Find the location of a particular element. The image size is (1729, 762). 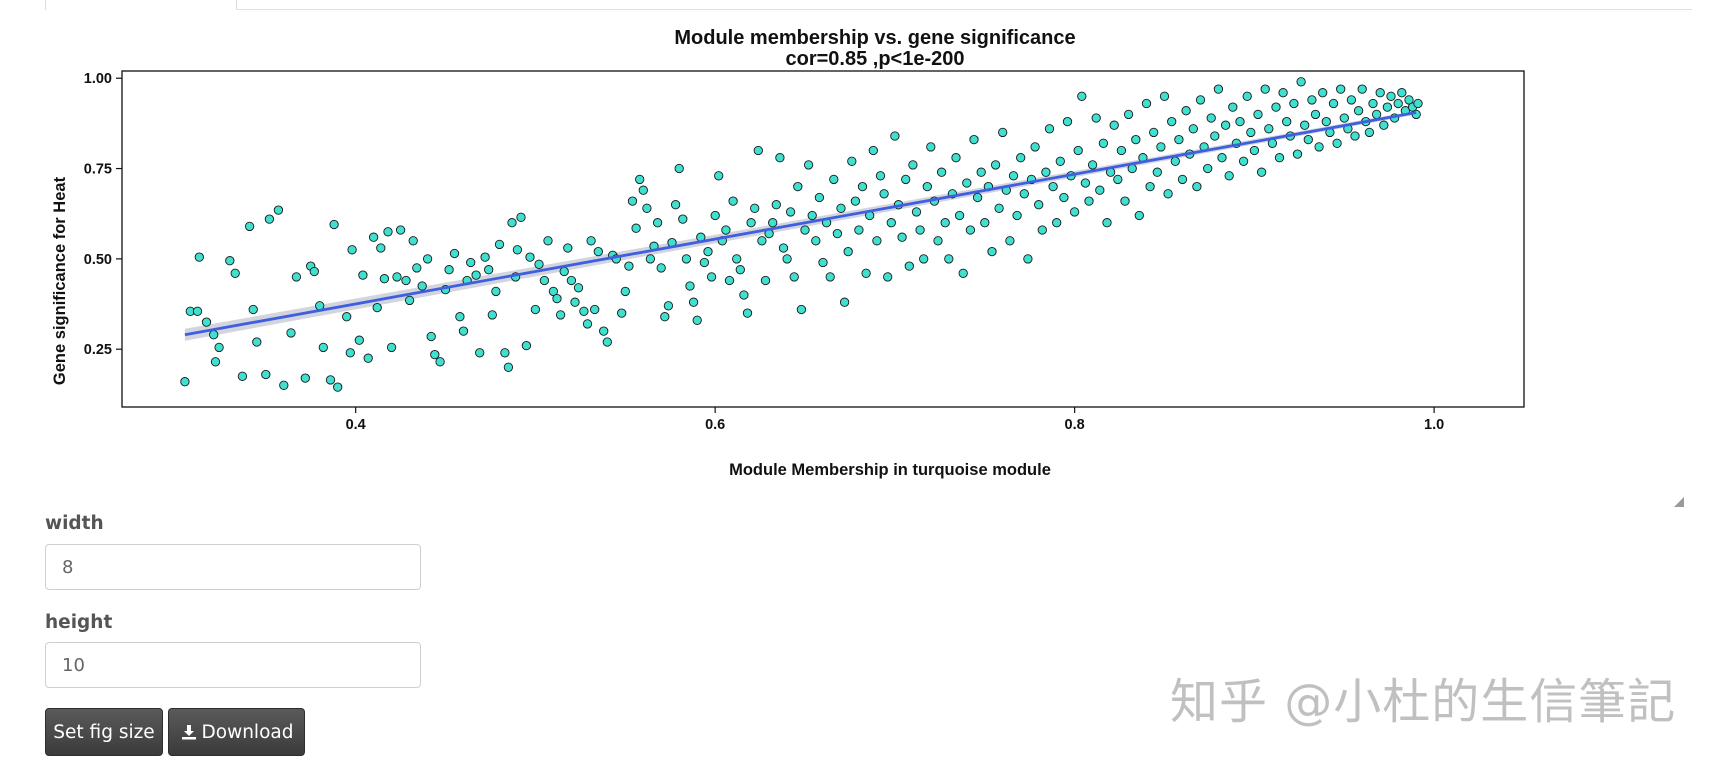

chart-title: Module membership vs. gene significance is located at coordinates (874, 38).